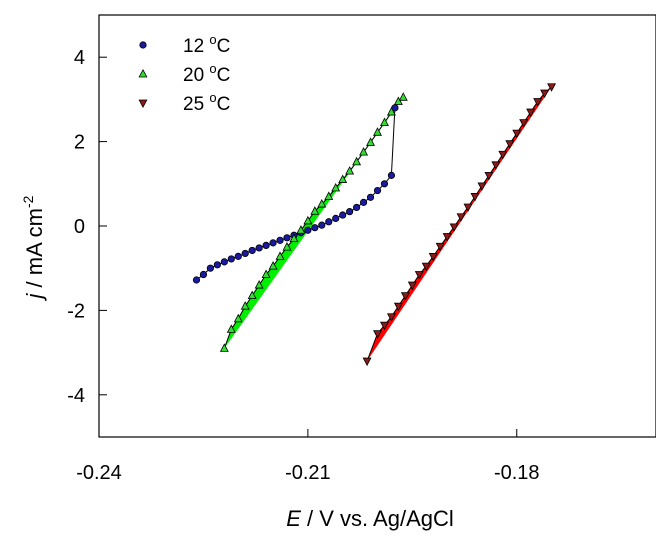 This screenshot has height=537, width=656. What do you see at coordinates (206, 73) in the screenshot?
I see `legend-label: 20 oC` at bounding box center [206, 73].